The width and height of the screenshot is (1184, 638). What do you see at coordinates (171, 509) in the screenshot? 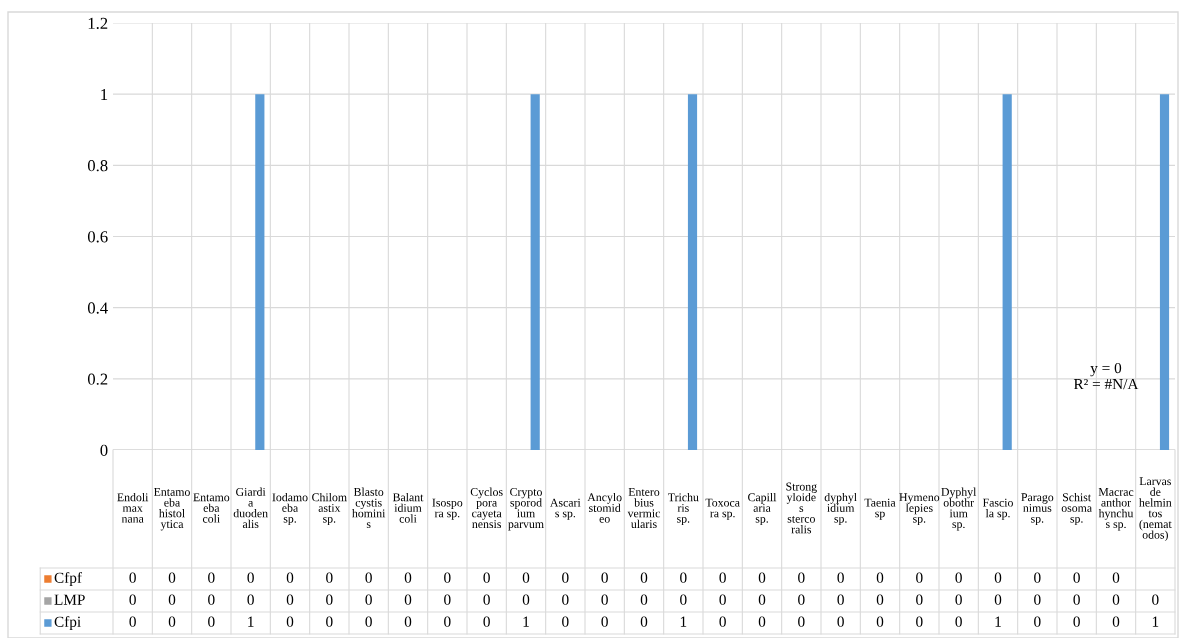
I see `x-tick-label: Entamoeba histolytica` at bounding box center [171, 509].